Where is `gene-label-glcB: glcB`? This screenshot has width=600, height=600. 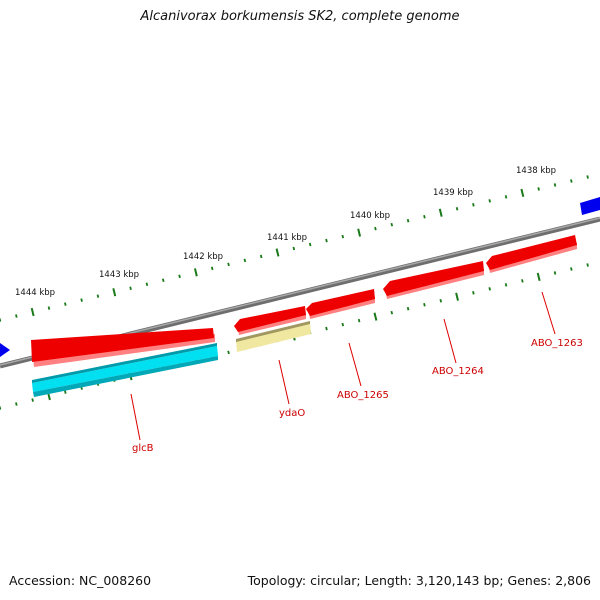 gene-label-glcB: glcB is located at coordinates (143, 448).